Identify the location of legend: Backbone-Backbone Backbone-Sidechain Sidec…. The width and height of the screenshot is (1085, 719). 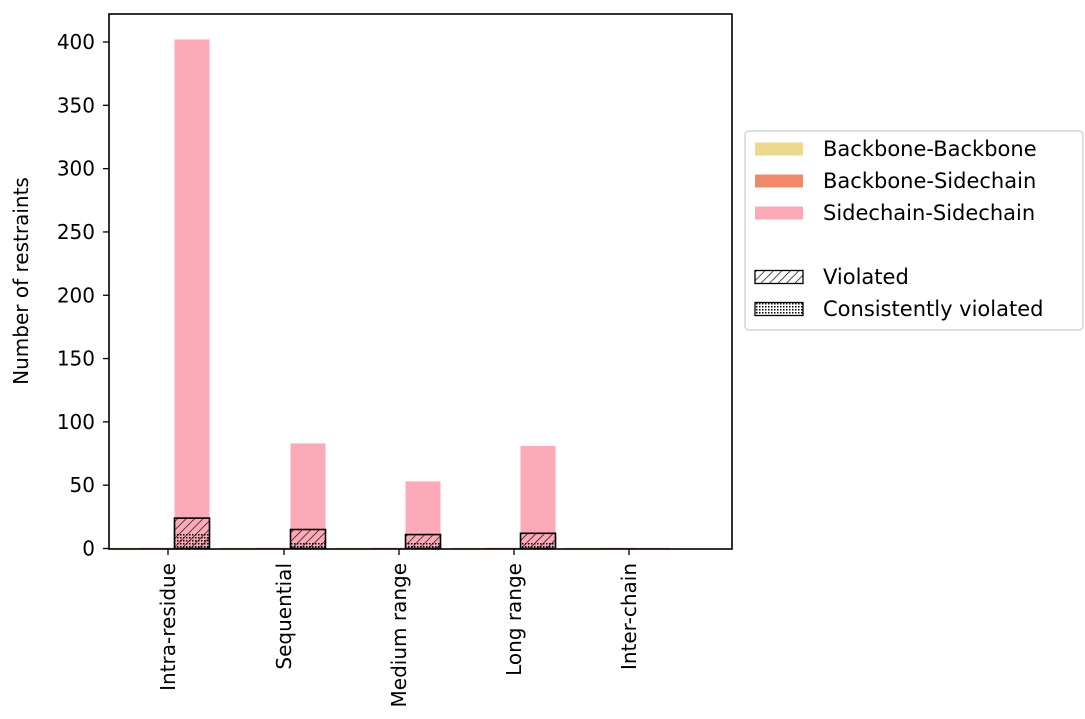
(914, 230).